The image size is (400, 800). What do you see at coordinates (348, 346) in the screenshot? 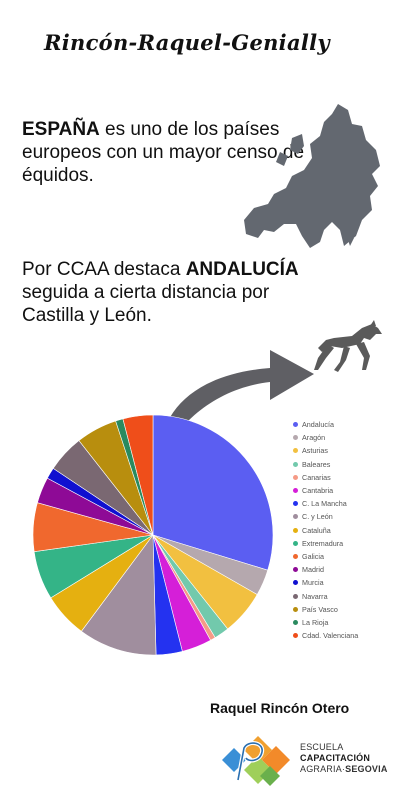
I see `horse-icon` at bounding box center [348, 346].